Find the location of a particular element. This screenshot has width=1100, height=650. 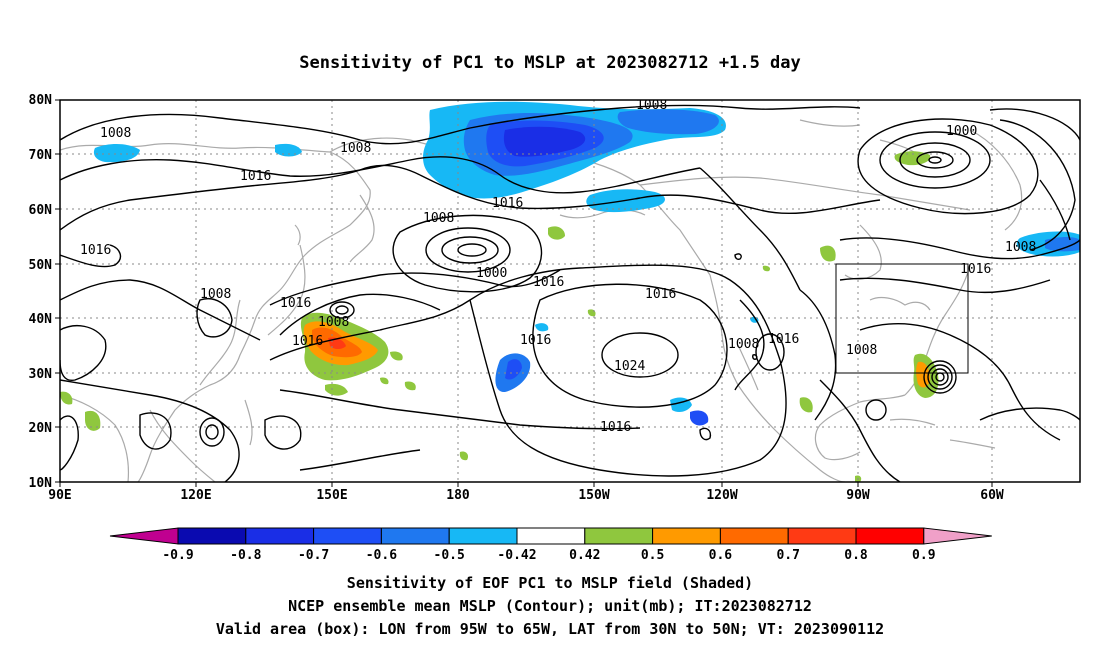

lon-label: 120W is located at coordinates (721, 495).